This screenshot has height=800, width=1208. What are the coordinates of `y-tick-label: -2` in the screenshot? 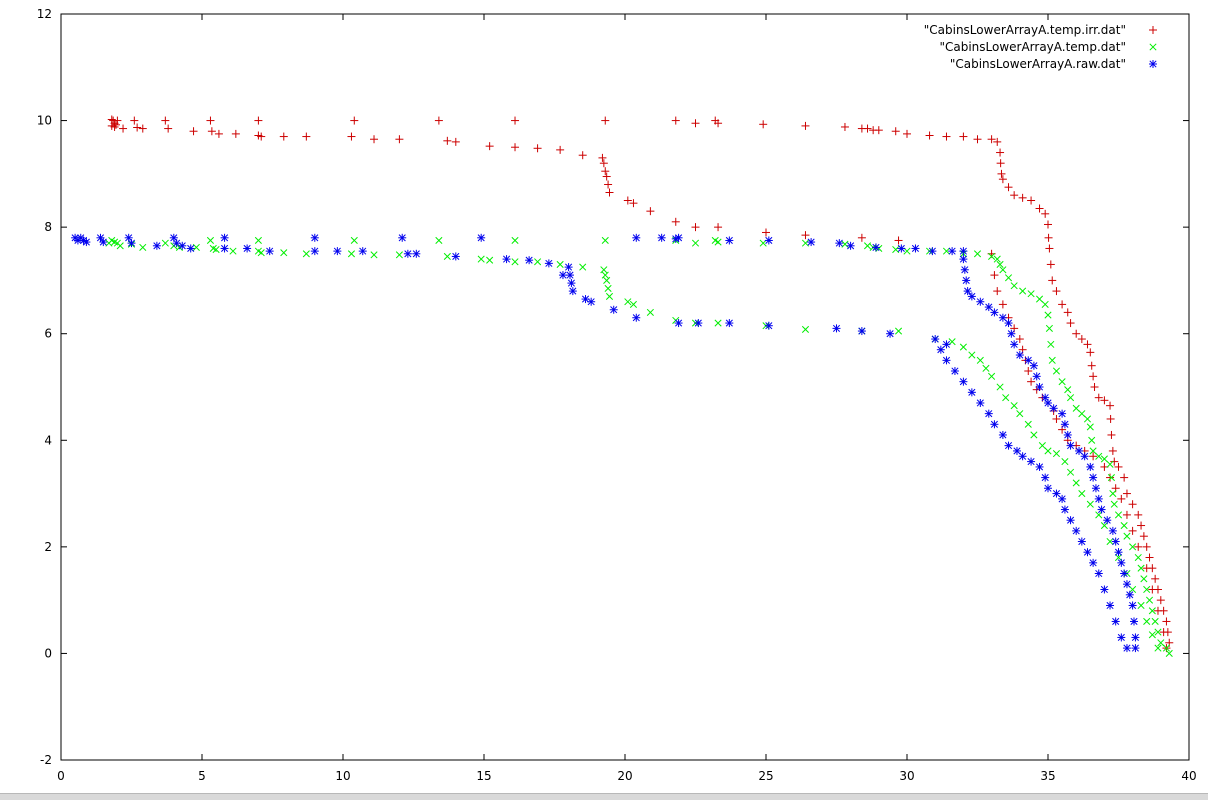 It's located at (46, 760).